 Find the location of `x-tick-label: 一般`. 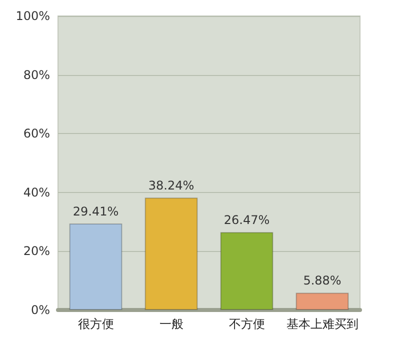

x-tick-label: 一般 is located at coordinates (171, 324).